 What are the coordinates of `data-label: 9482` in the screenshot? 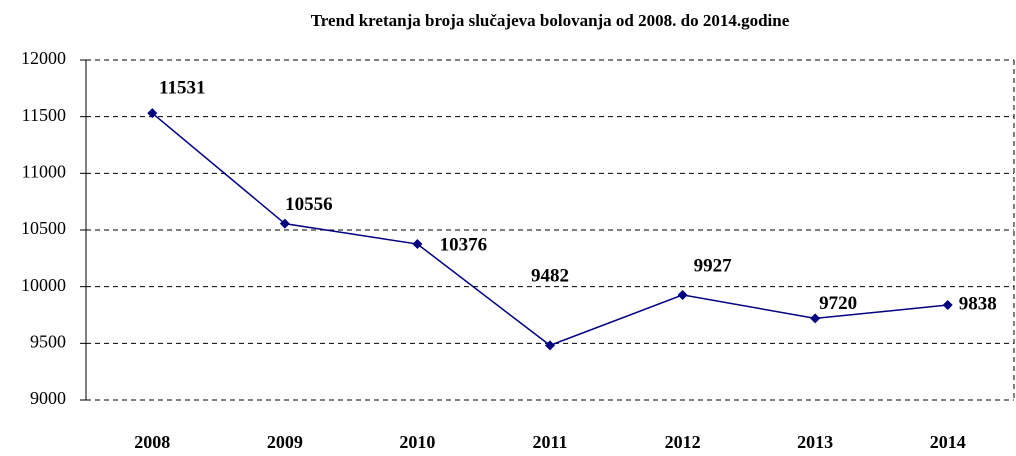 It's located at (550, 276).